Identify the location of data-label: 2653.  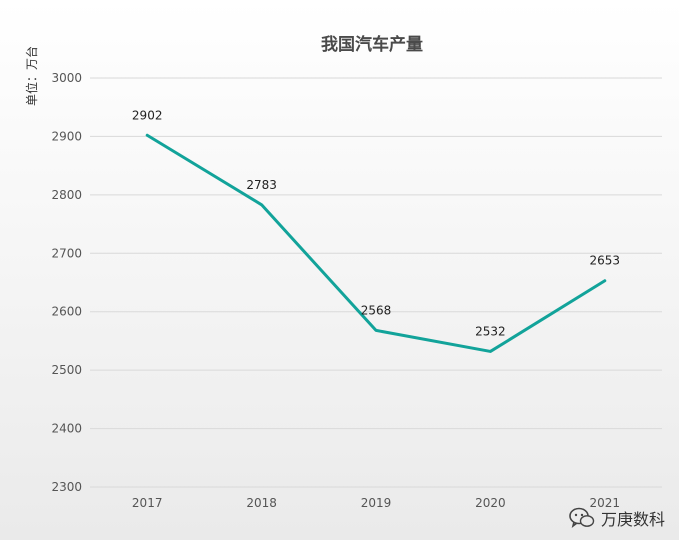
(605, 261).